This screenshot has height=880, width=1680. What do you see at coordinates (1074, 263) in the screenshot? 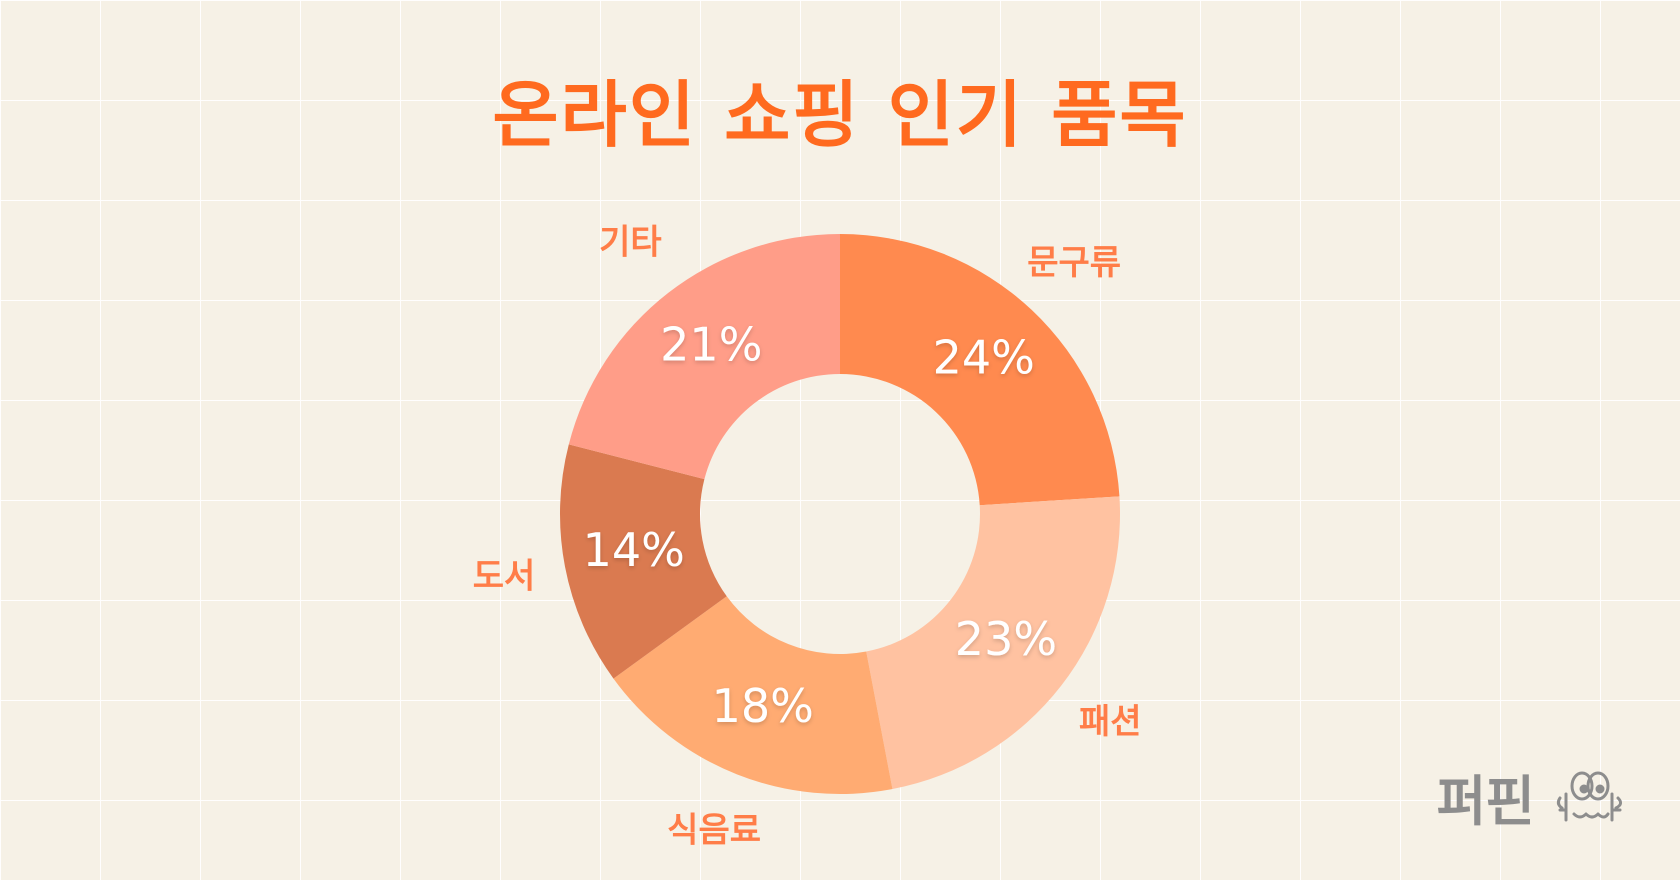
I see `slice-category-label: 문구류` at bounding box center [1074, 263].